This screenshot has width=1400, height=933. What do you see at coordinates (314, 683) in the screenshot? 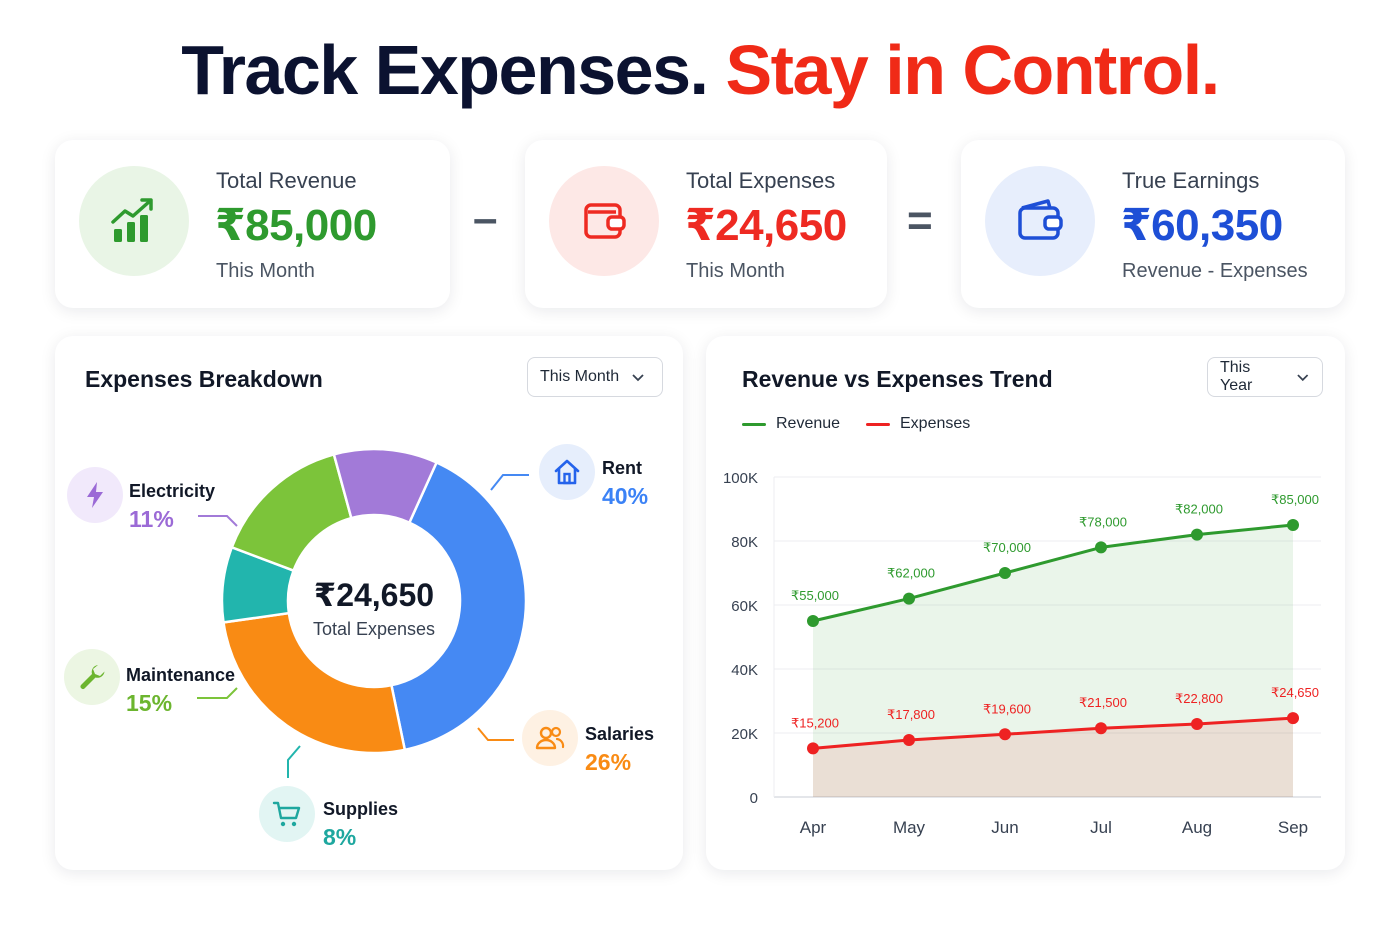
I see `donut-segment-salaries` at bounding box center [314, 683].